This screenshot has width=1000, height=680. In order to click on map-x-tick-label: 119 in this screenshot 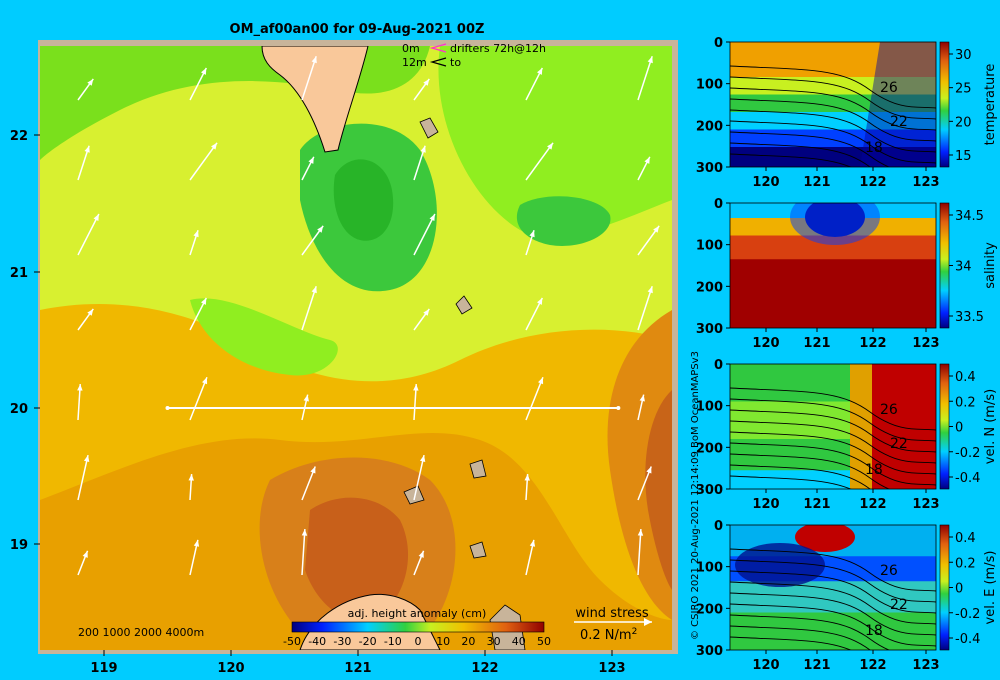, I will do `click(103, 668)`.